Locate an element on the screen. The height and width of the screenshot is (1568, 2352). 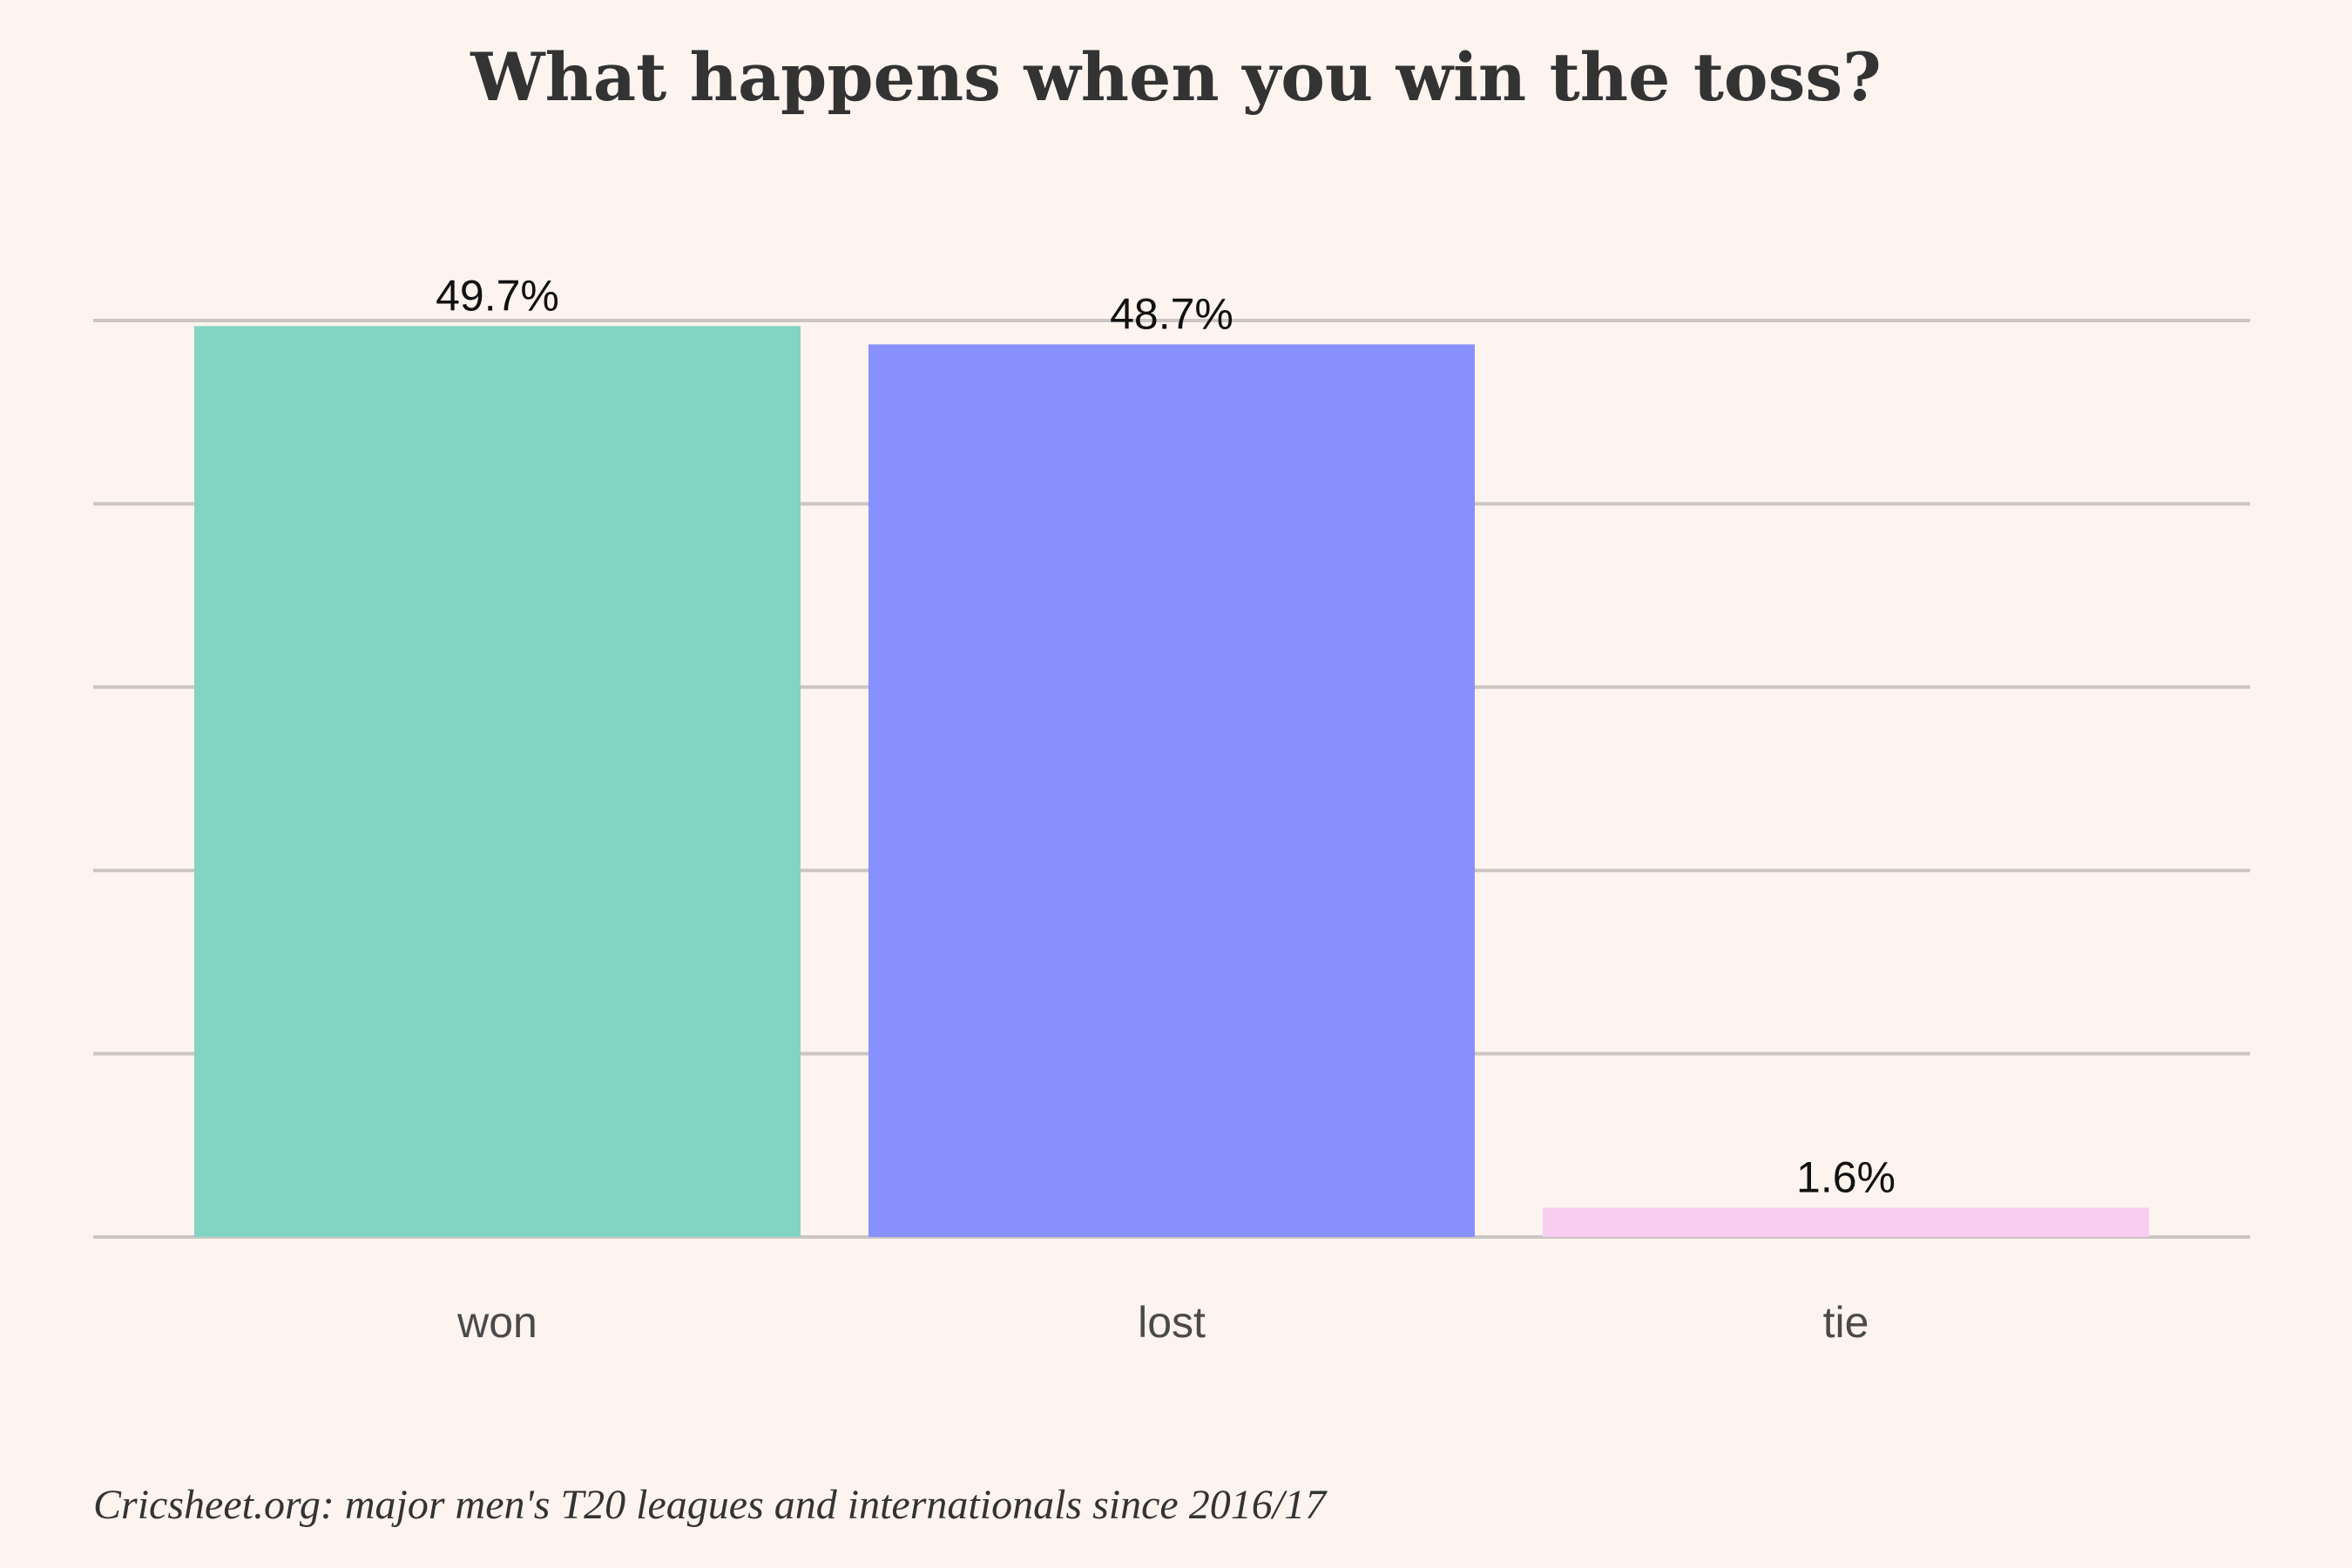
bar-won is located at coordinates (497, 781).